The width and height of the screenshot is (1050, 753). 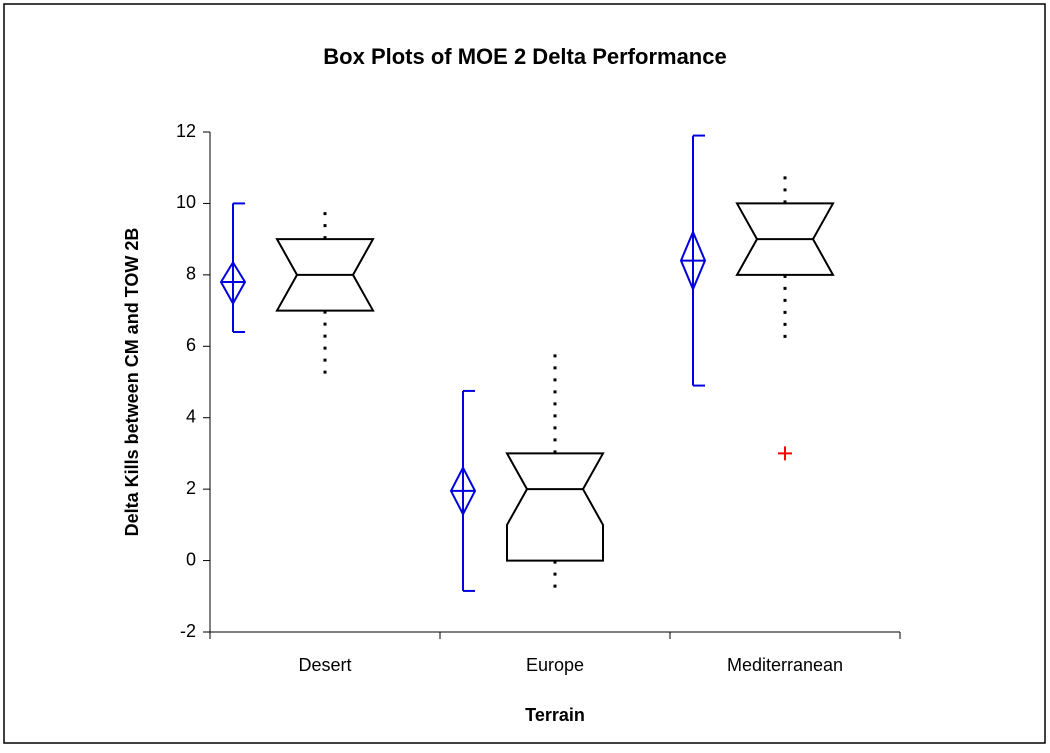 What do you see at coordinates (555, 715) in the screenshot?
I see `x-axis-label: Terrain` at bounding box center [555, 715].